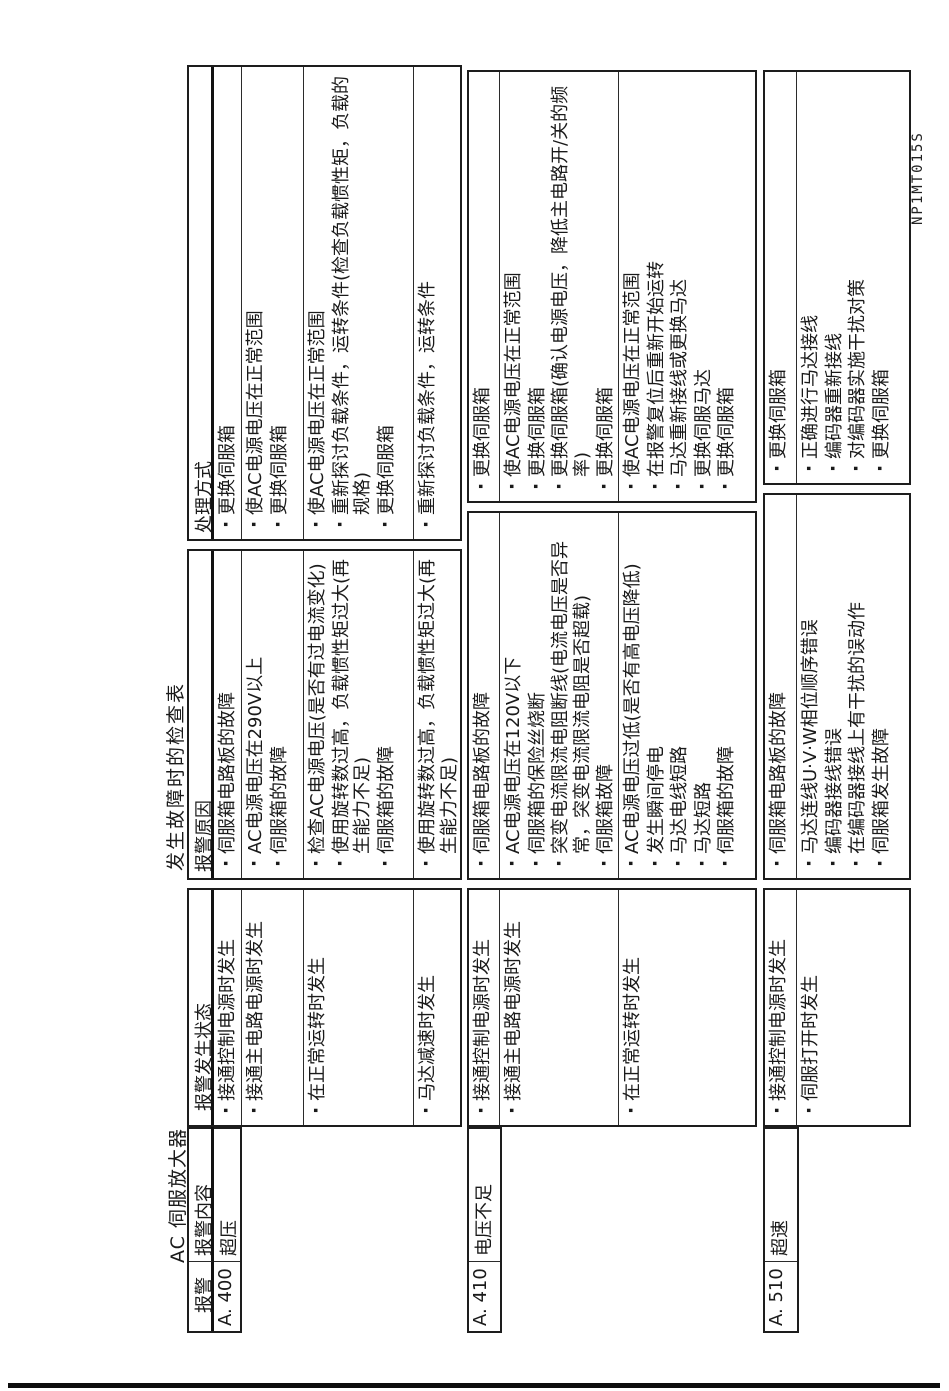 The image size is (949, 1391). I want to click on remedy-cell: 重新探讨负载条件，运转条件, so click(437, 303).